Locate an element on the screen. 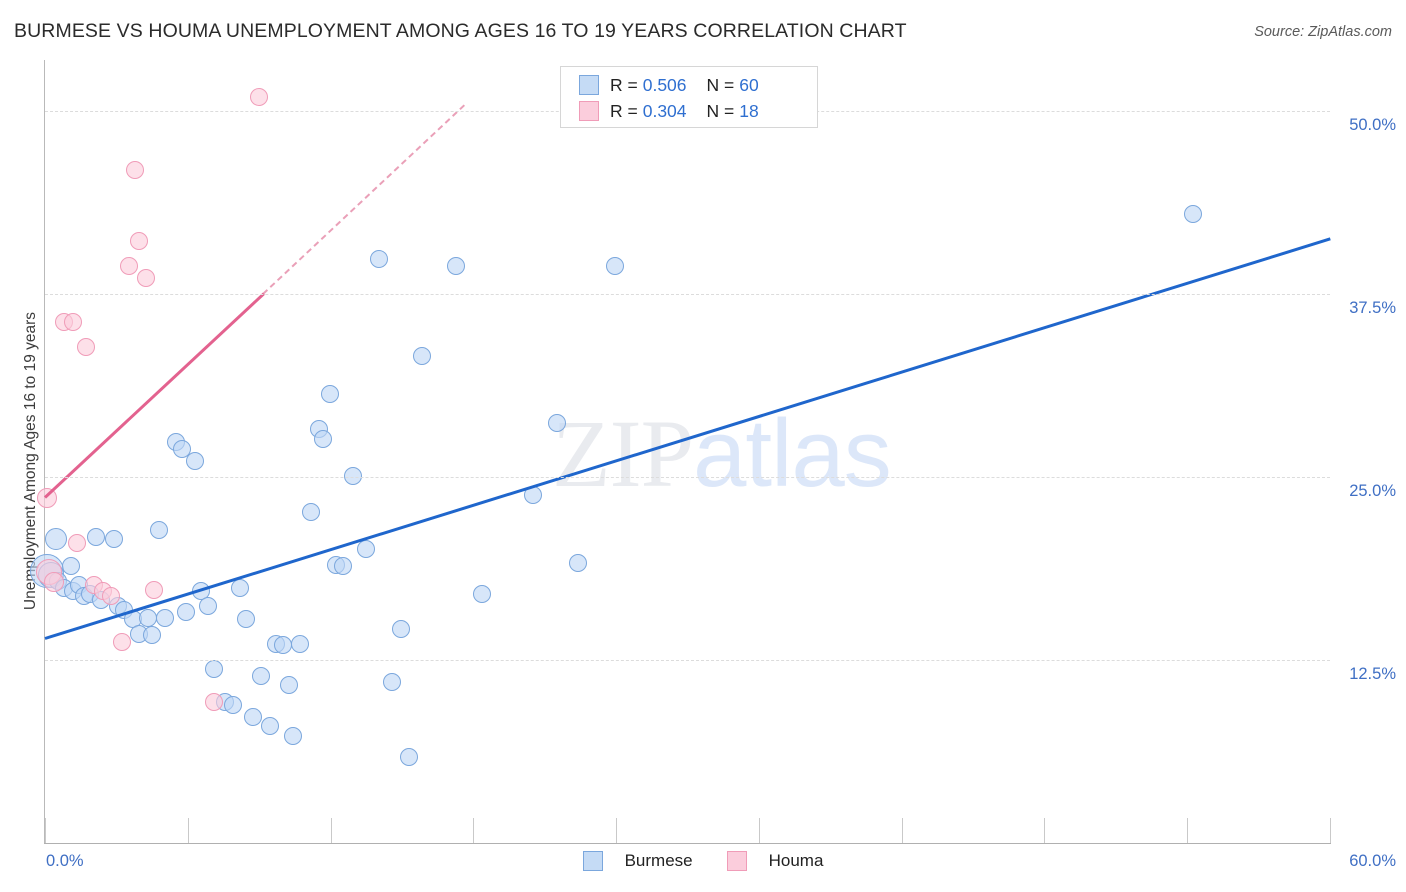  legend-item-houma: Houma is located at coordinates (775, 861).